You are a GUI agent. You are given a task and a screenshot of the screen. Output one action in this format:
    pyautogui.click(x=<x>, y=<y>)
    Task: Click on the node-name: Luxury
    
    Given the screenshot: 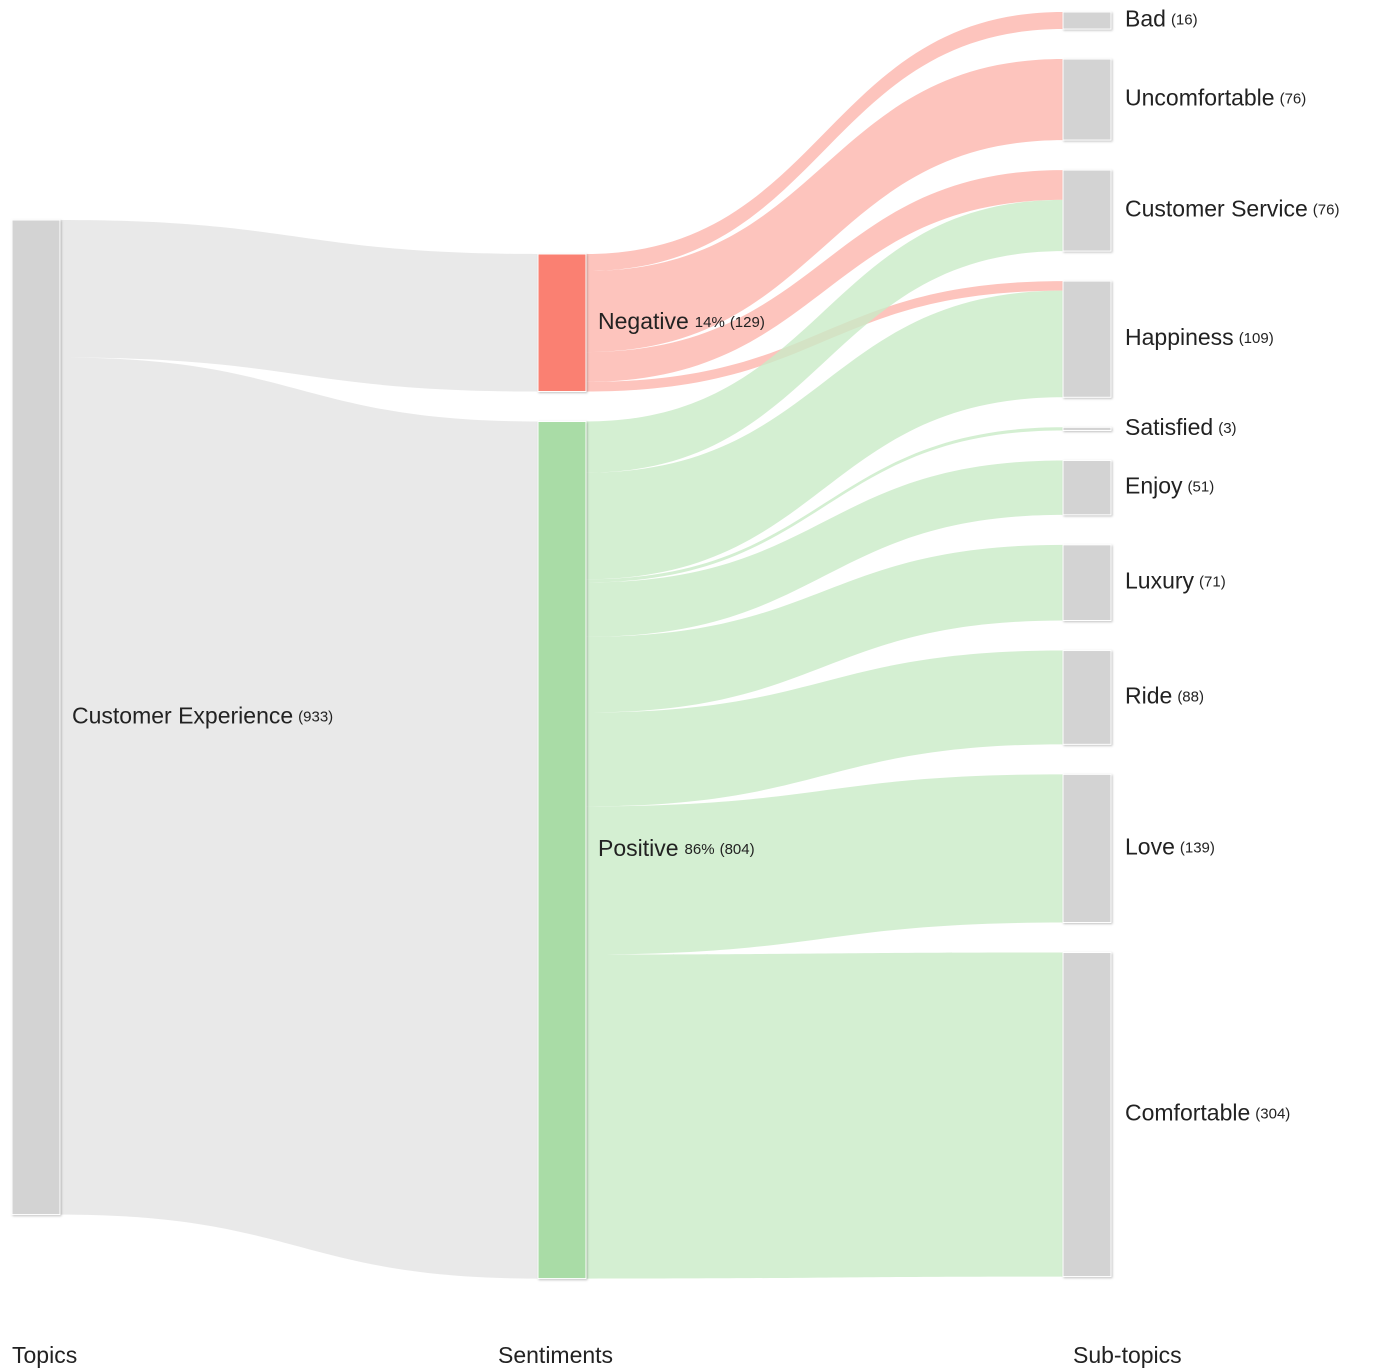 What is the action you would take?
    pyautogui.click(x=1160, y=581)
    